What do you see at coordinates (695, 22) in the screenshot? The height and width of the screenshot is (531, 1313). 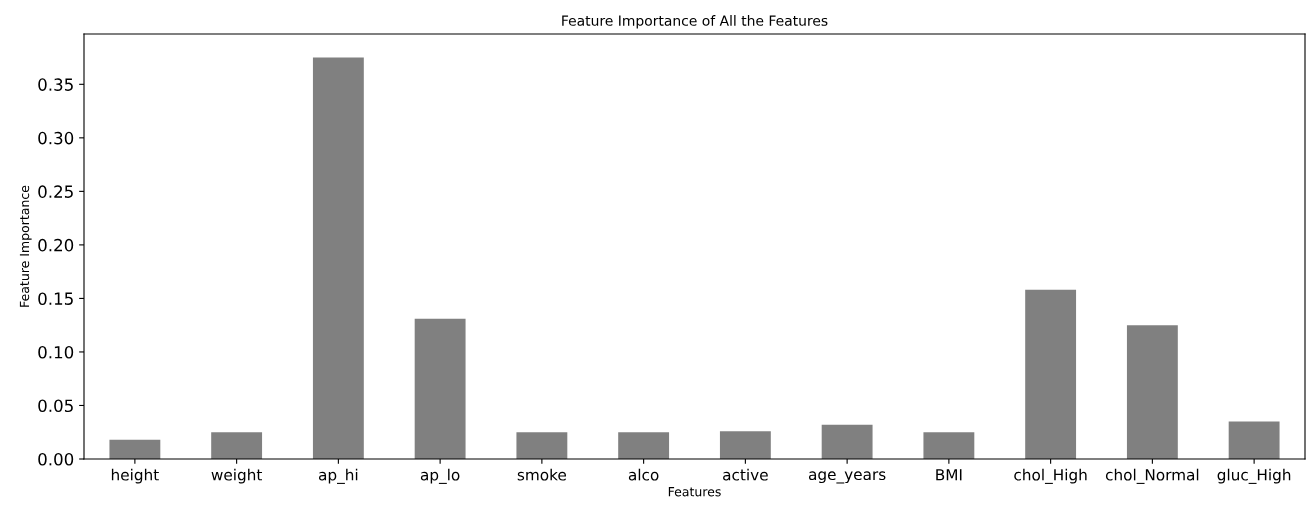 I see `chart-title: Feature Importance of All the Features` at bounding box center [695, 22].